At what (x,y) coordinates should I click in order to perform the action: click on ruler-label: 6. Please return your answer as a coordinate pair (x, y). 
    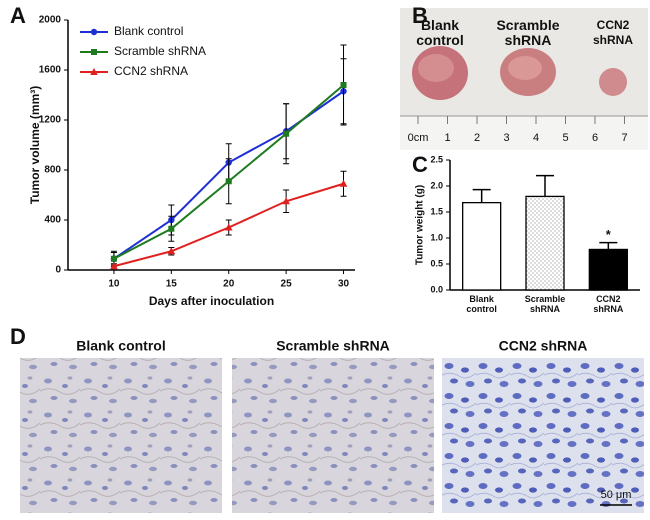
    Looking at the image, I should click on (595, 138).